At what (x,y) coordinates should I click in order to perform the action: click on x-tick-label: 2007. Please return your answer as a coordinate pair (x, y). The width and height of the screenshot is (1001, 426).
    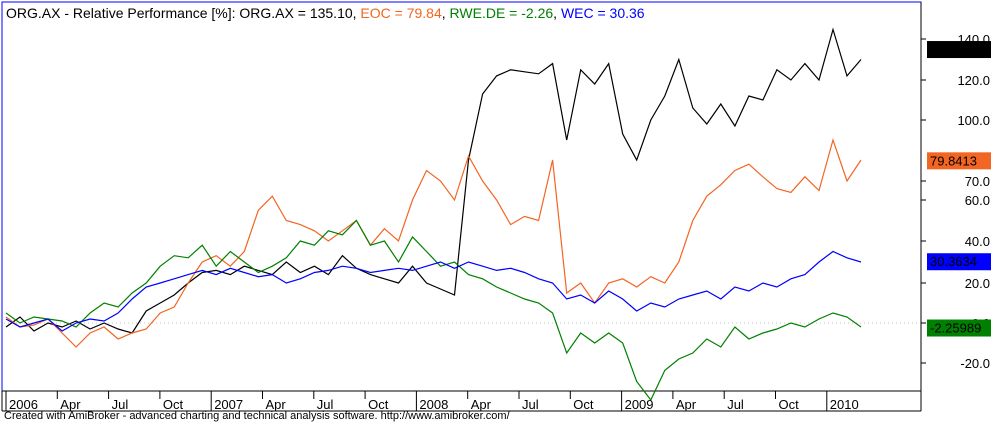
    Looking at the image, I should click on (228, 404).